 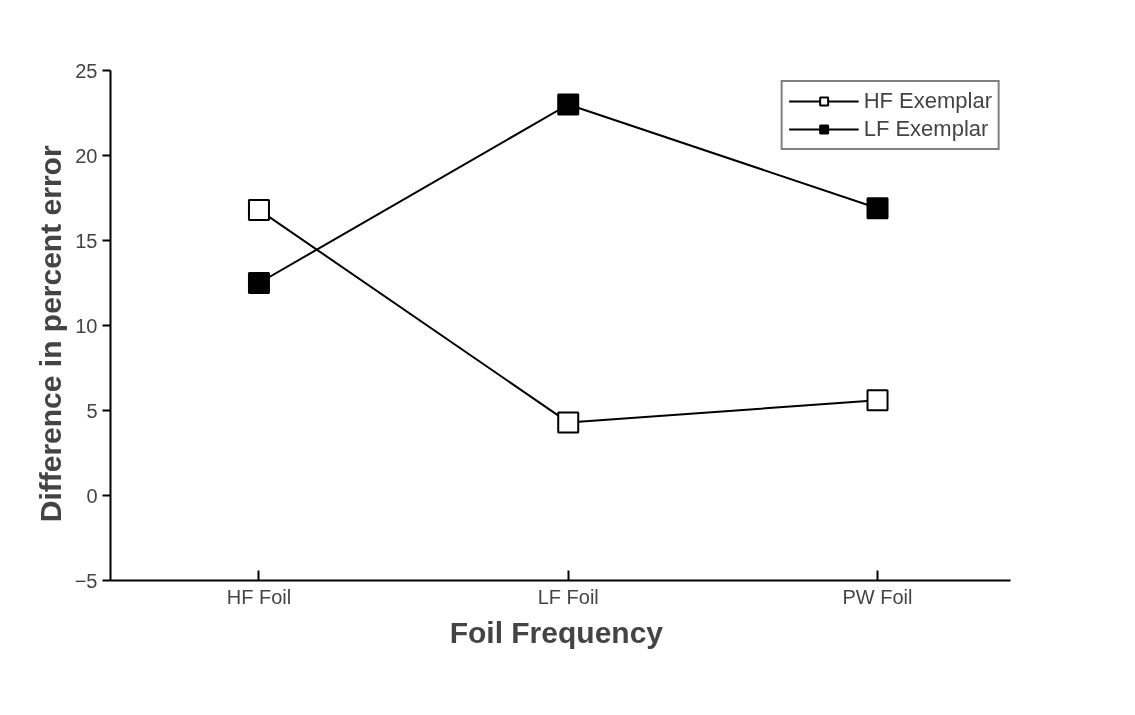 I want to click on y-tick-label: −5, so click(x=86, y=580).